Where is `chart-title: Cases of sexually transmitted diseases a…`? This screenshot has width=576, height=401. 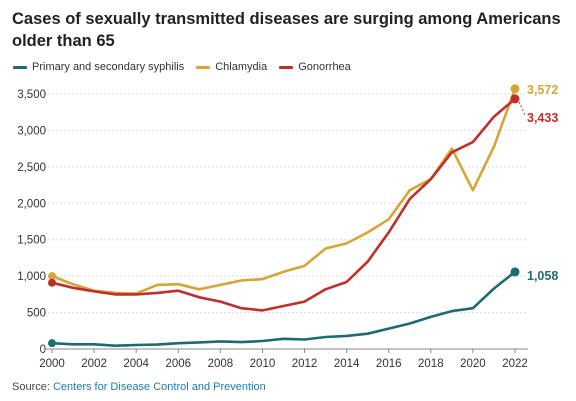
chart-title: Cases of sexually transmitted diseases a… is located at coordinates (286, 30).